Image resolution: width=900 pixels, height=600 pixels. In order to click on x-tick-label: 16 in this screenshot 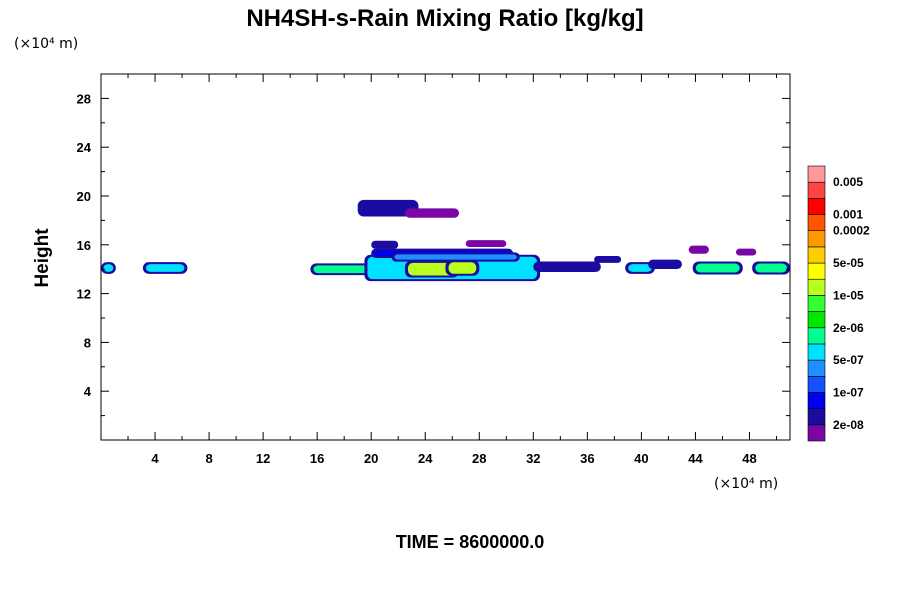, I will do `click(317, 458)`.